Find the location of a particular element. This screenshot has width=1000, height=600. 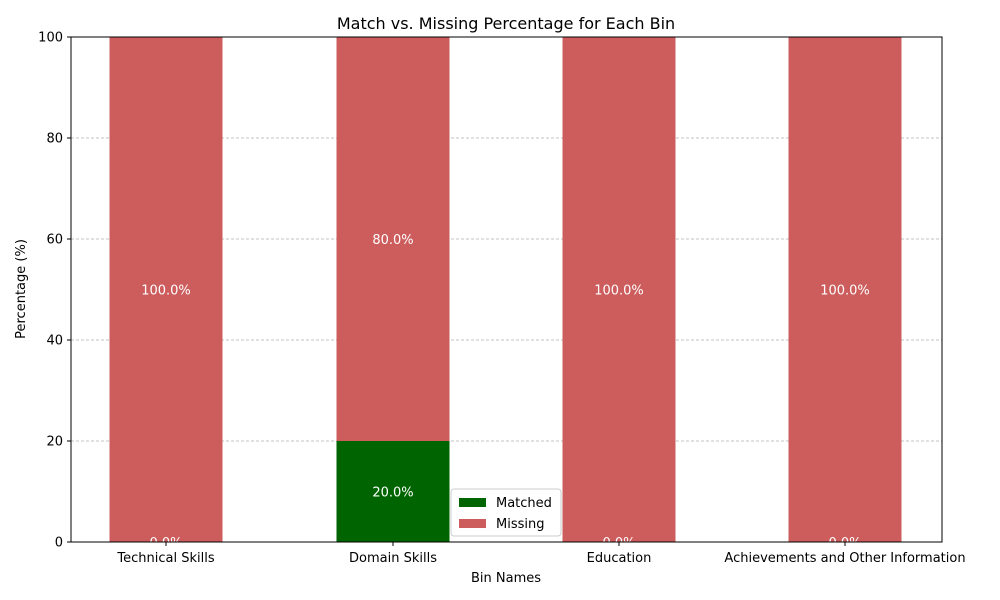

x-tick-label: Technical Skills is located at coordinates (165, 558).